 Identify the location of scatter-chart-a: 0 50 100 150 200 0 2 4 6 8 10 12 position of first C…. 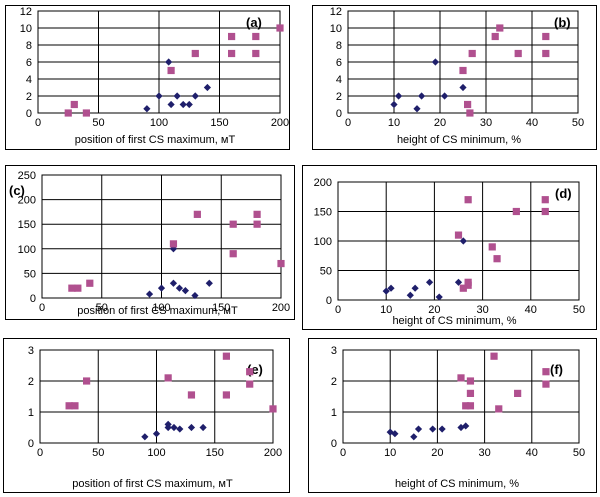
(154, 76).